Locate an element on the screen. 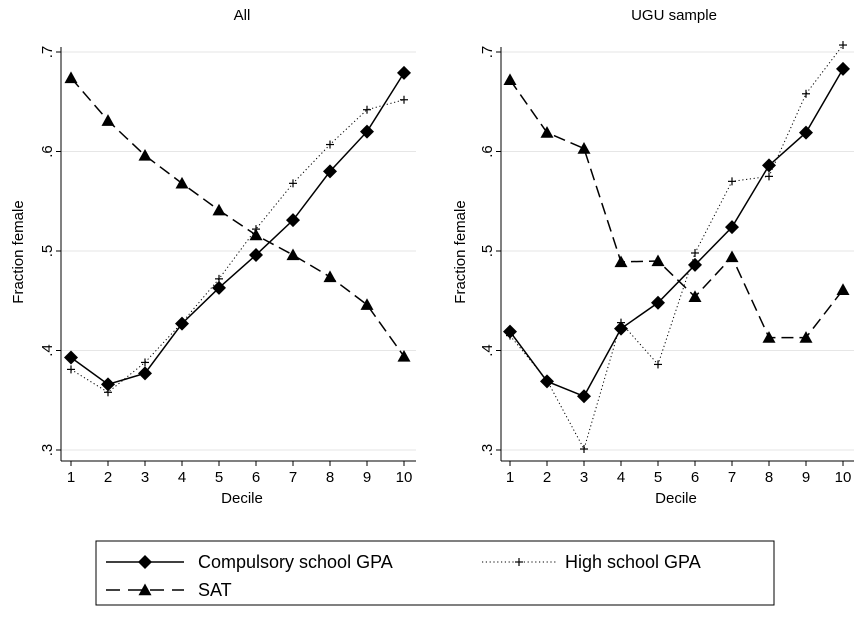 This screenshot has width=856, height=617. y-tick-label: .4 is located at coordinates (487, 350).